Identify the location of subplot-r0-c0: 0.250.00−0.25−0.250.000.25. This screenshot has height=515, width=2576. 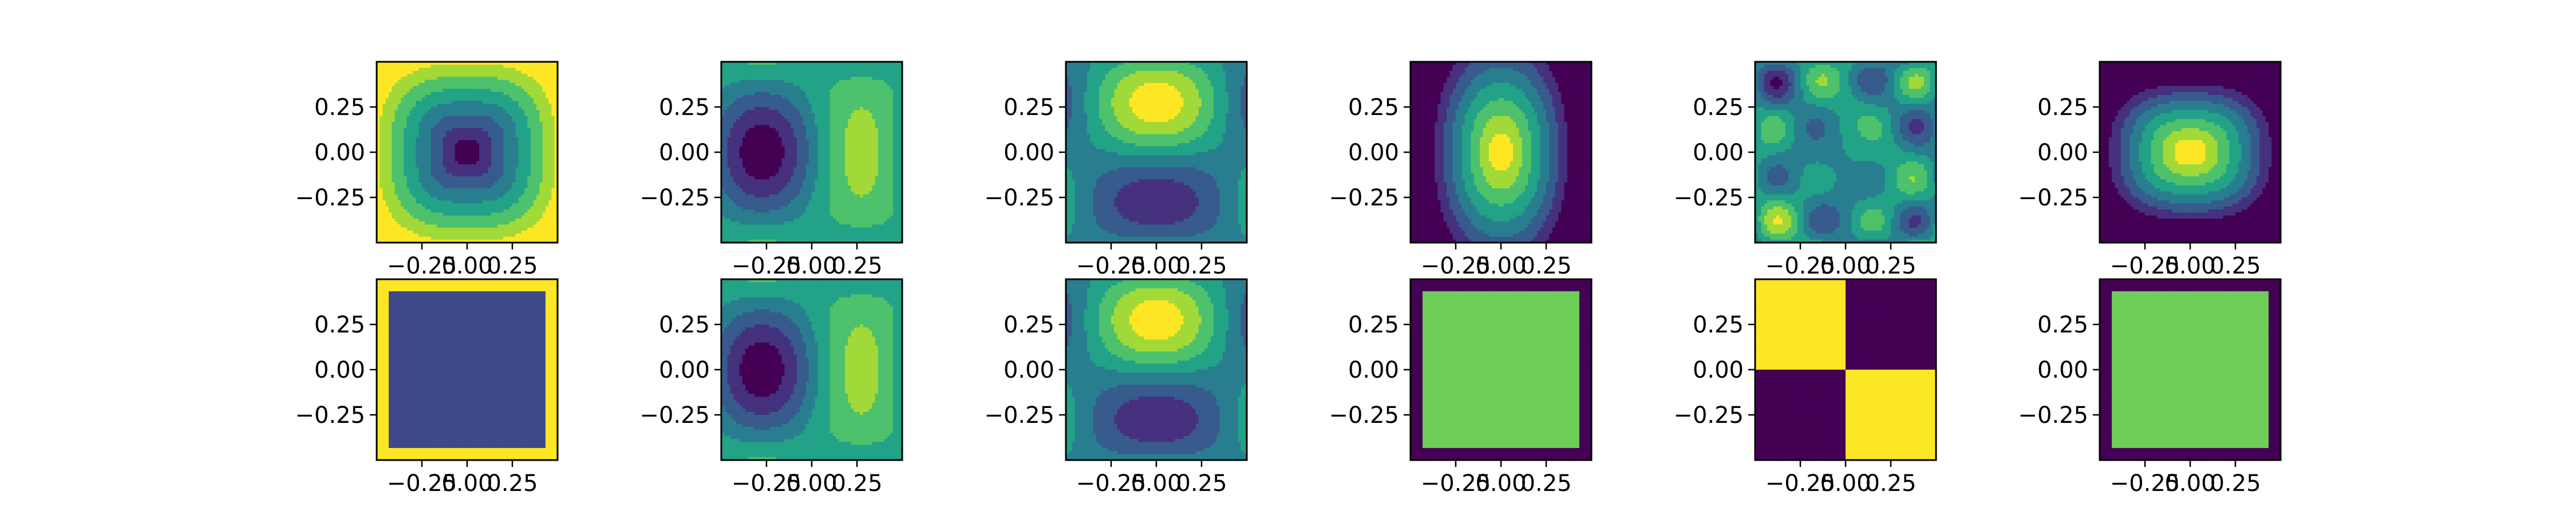
(427, 170).